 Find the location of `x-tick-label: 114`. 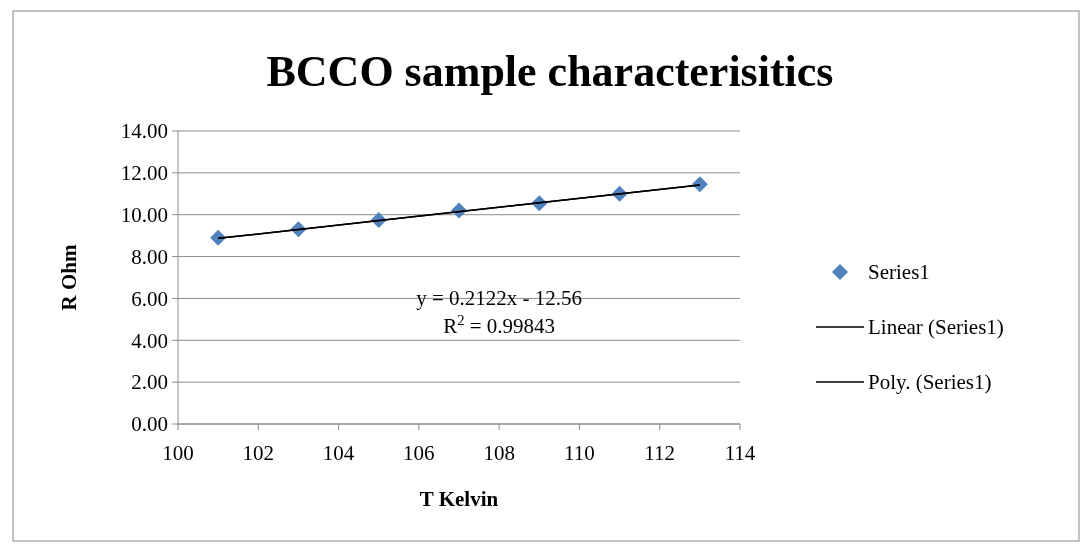

x-tick-label: 114 is located at coordinates (740, 453).